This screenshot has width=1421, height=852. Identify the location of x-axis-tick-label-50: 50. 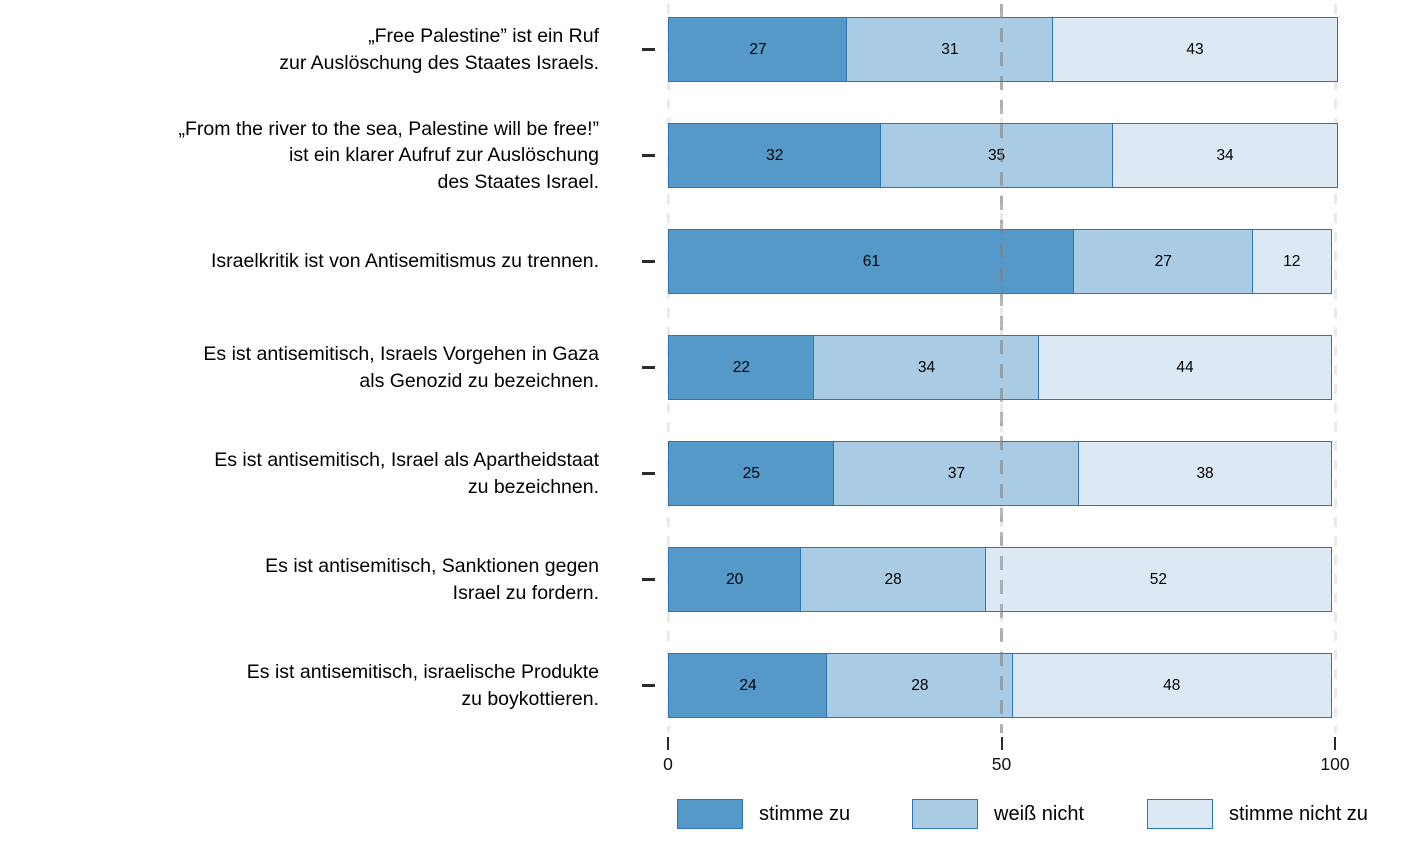
(1001, 764).